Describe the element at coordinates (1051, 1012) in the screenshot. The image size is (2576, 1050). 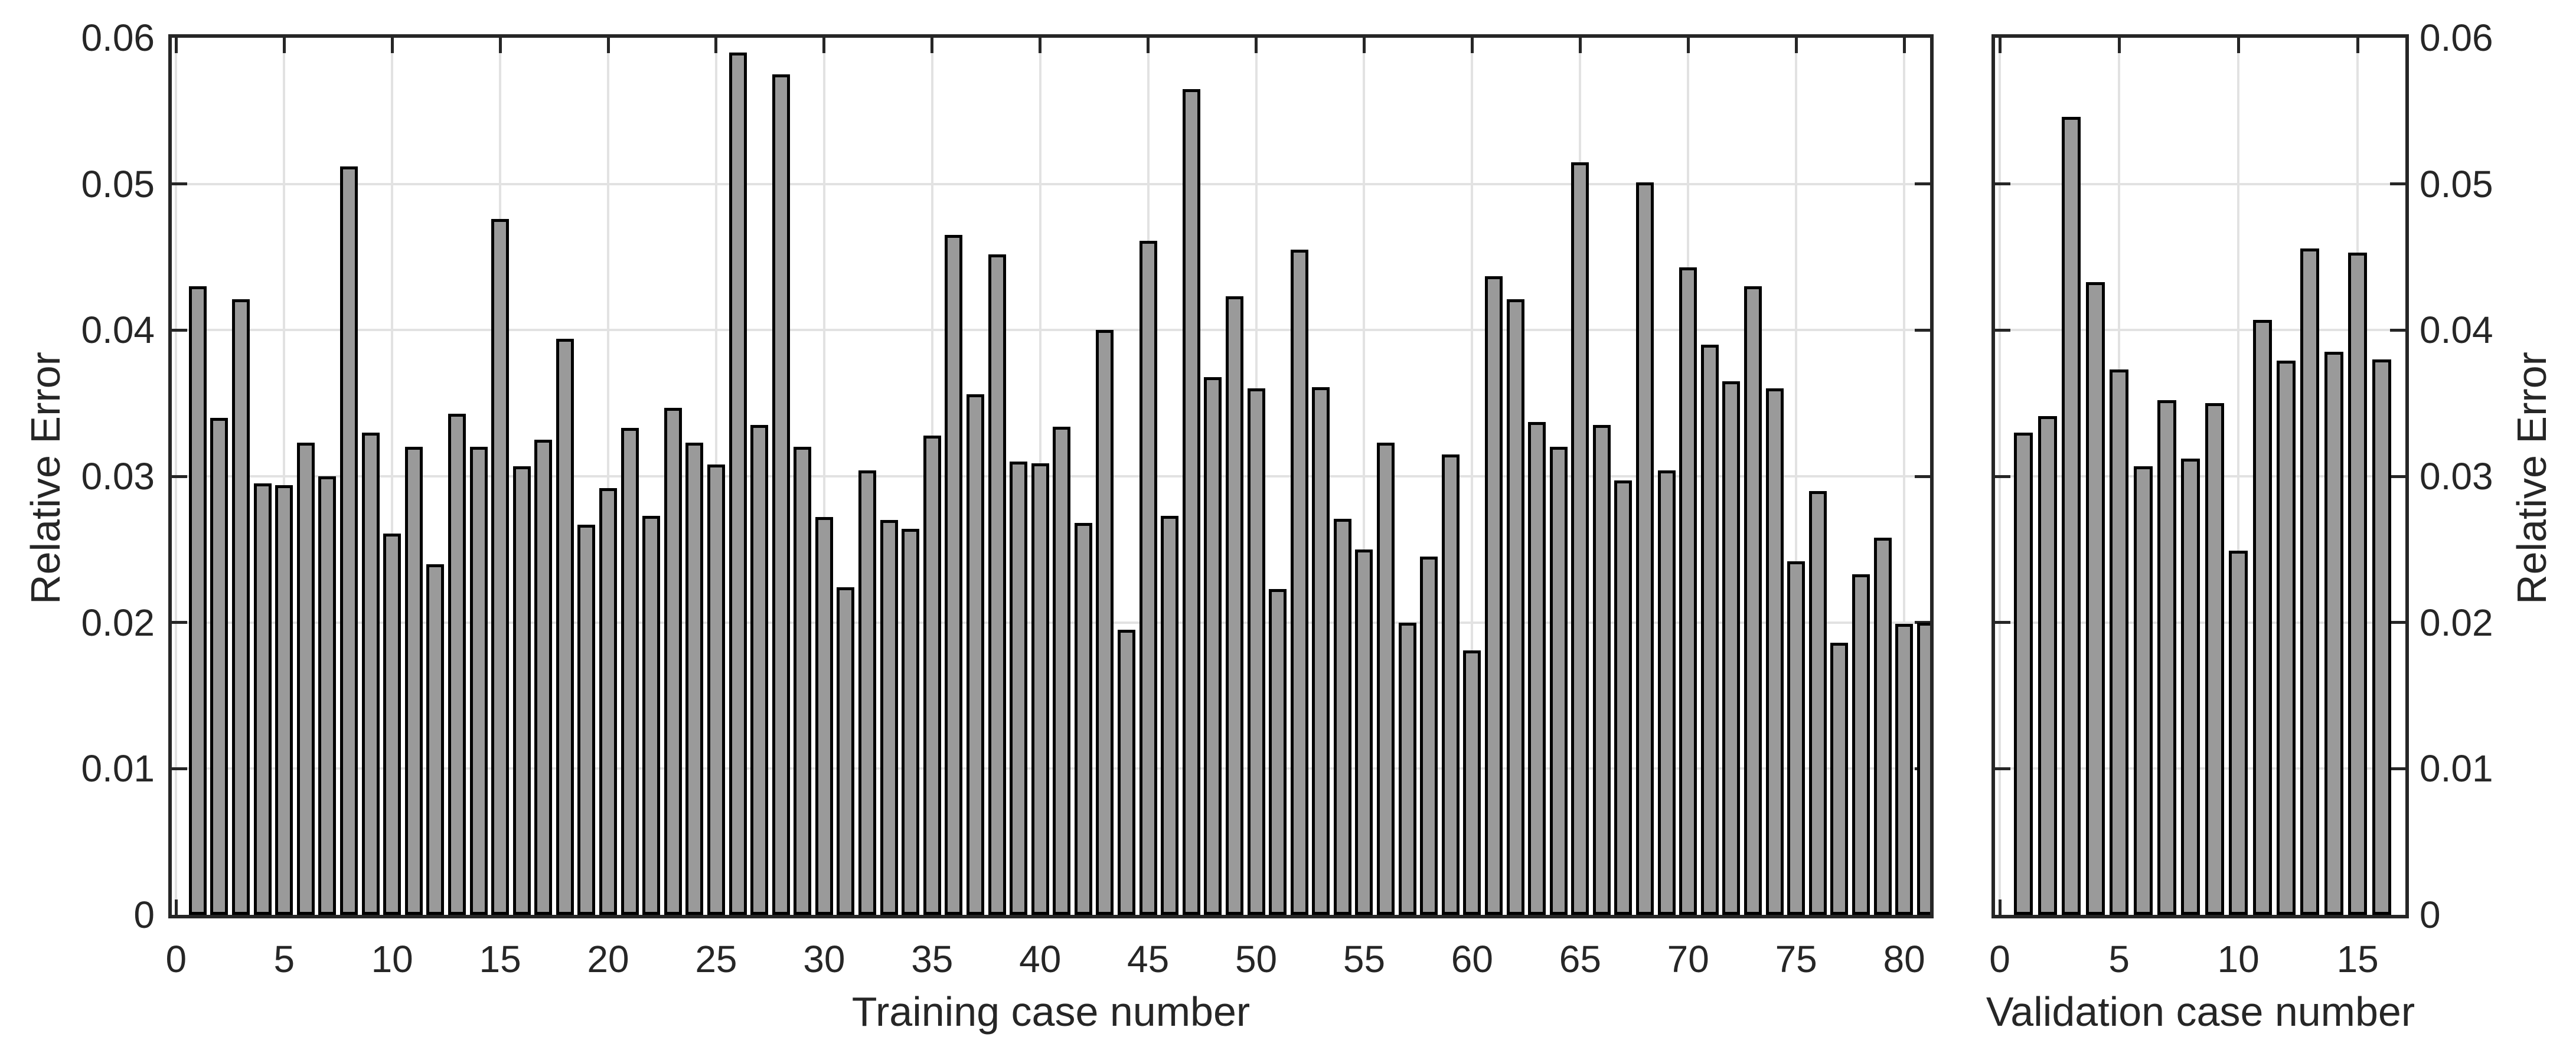
I see `training-xaxis-title: Training case number` at that location.